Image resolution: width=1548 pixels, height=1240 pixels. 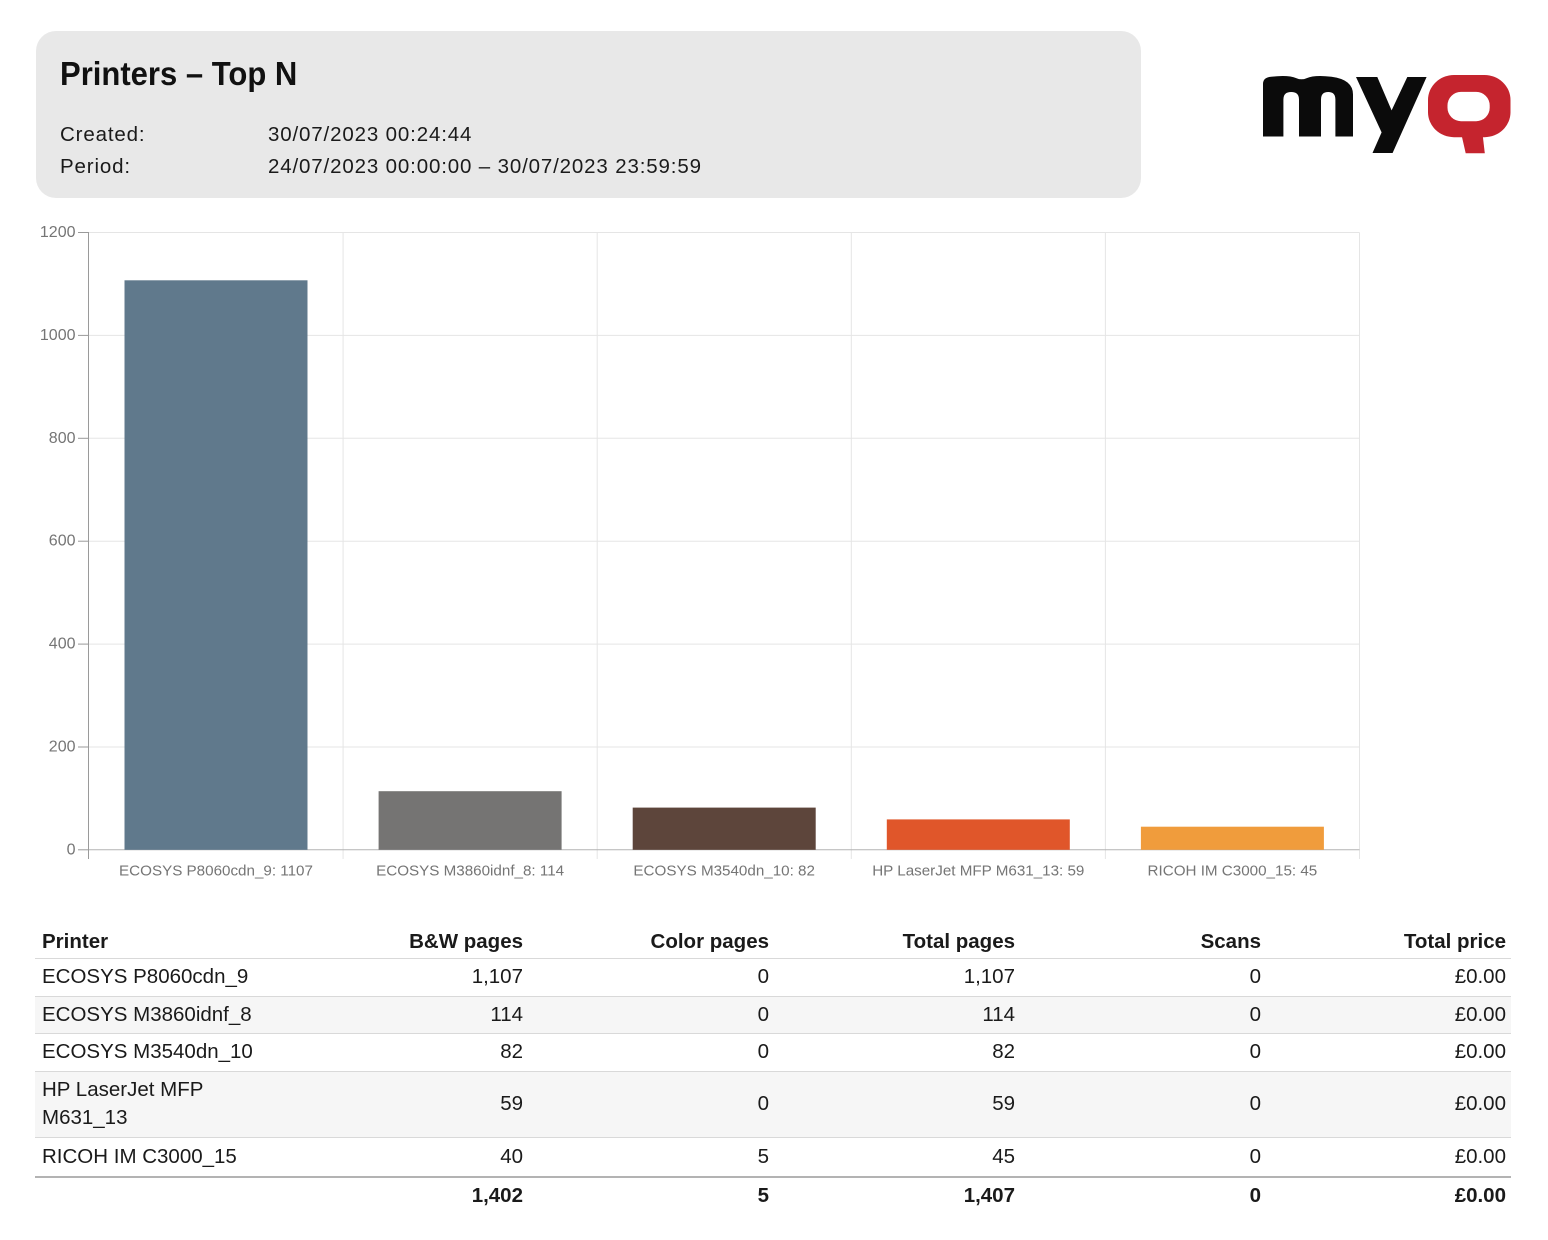 What do you see at coordinates (978, 871) in the screenshot?
I see `svg-text: HP LaserJet MFP M631_13: 59` at bounding box center [978, 871].